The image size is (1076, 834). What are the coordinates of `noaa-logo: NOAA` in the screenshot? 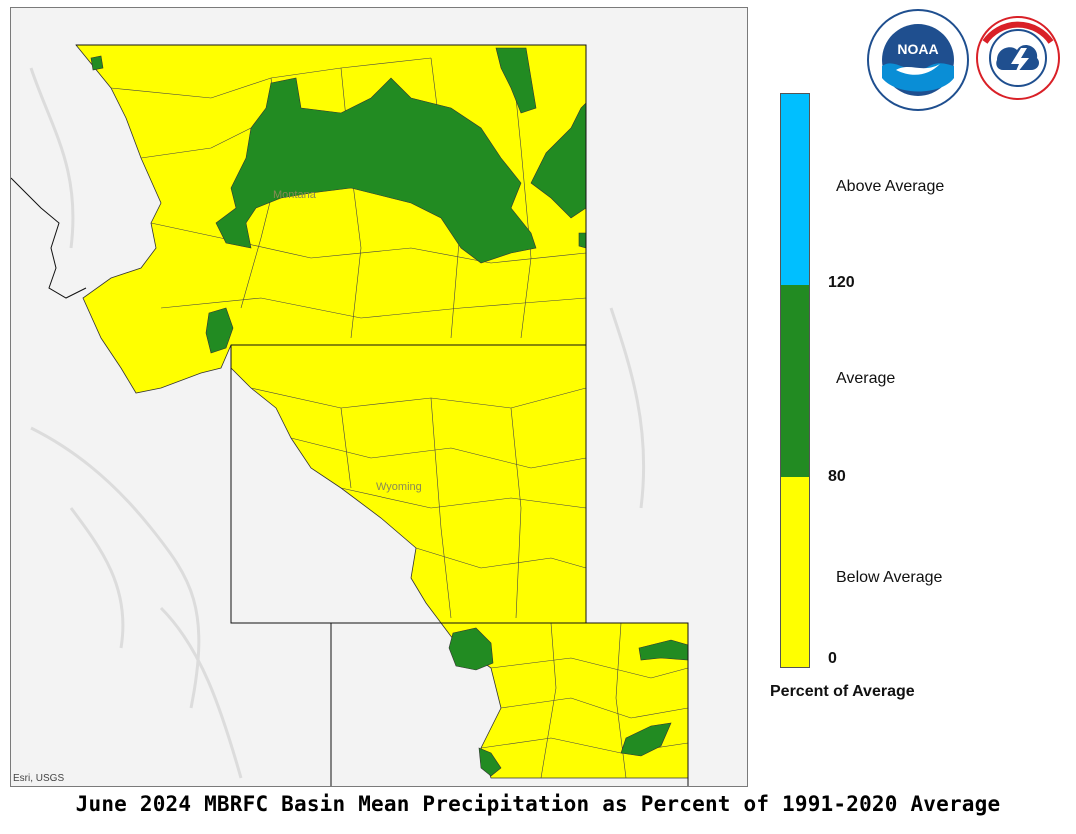 It's located at (918, 60).